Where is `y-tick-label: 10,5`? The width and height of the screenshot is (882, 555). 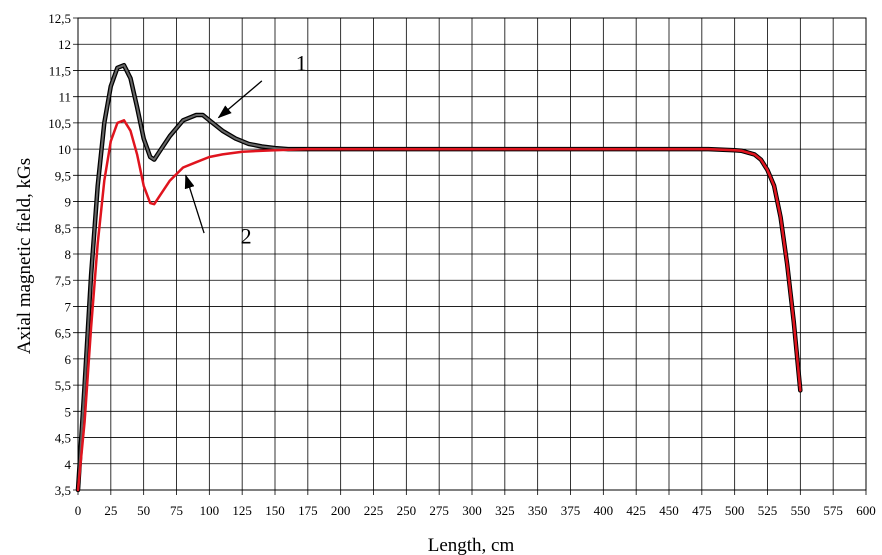 y-tick-label: 10,5 is located at coordinates (59, 123).